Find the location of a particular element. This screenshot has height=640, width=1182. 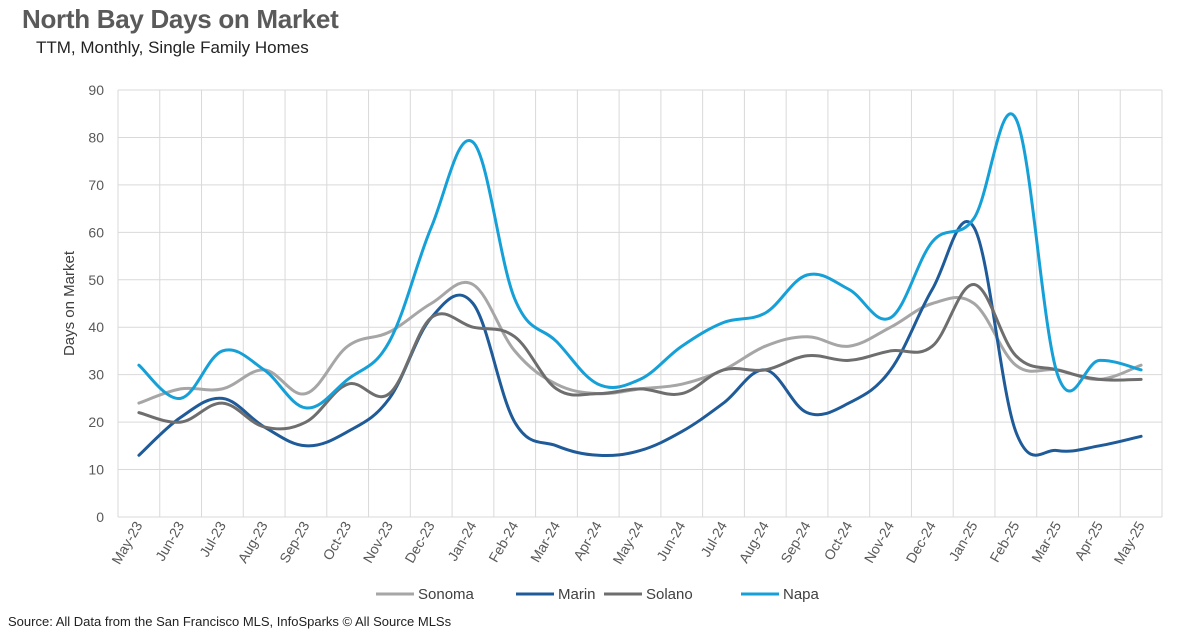

y-tick-label: 50 is located at coordinates (96, 280).